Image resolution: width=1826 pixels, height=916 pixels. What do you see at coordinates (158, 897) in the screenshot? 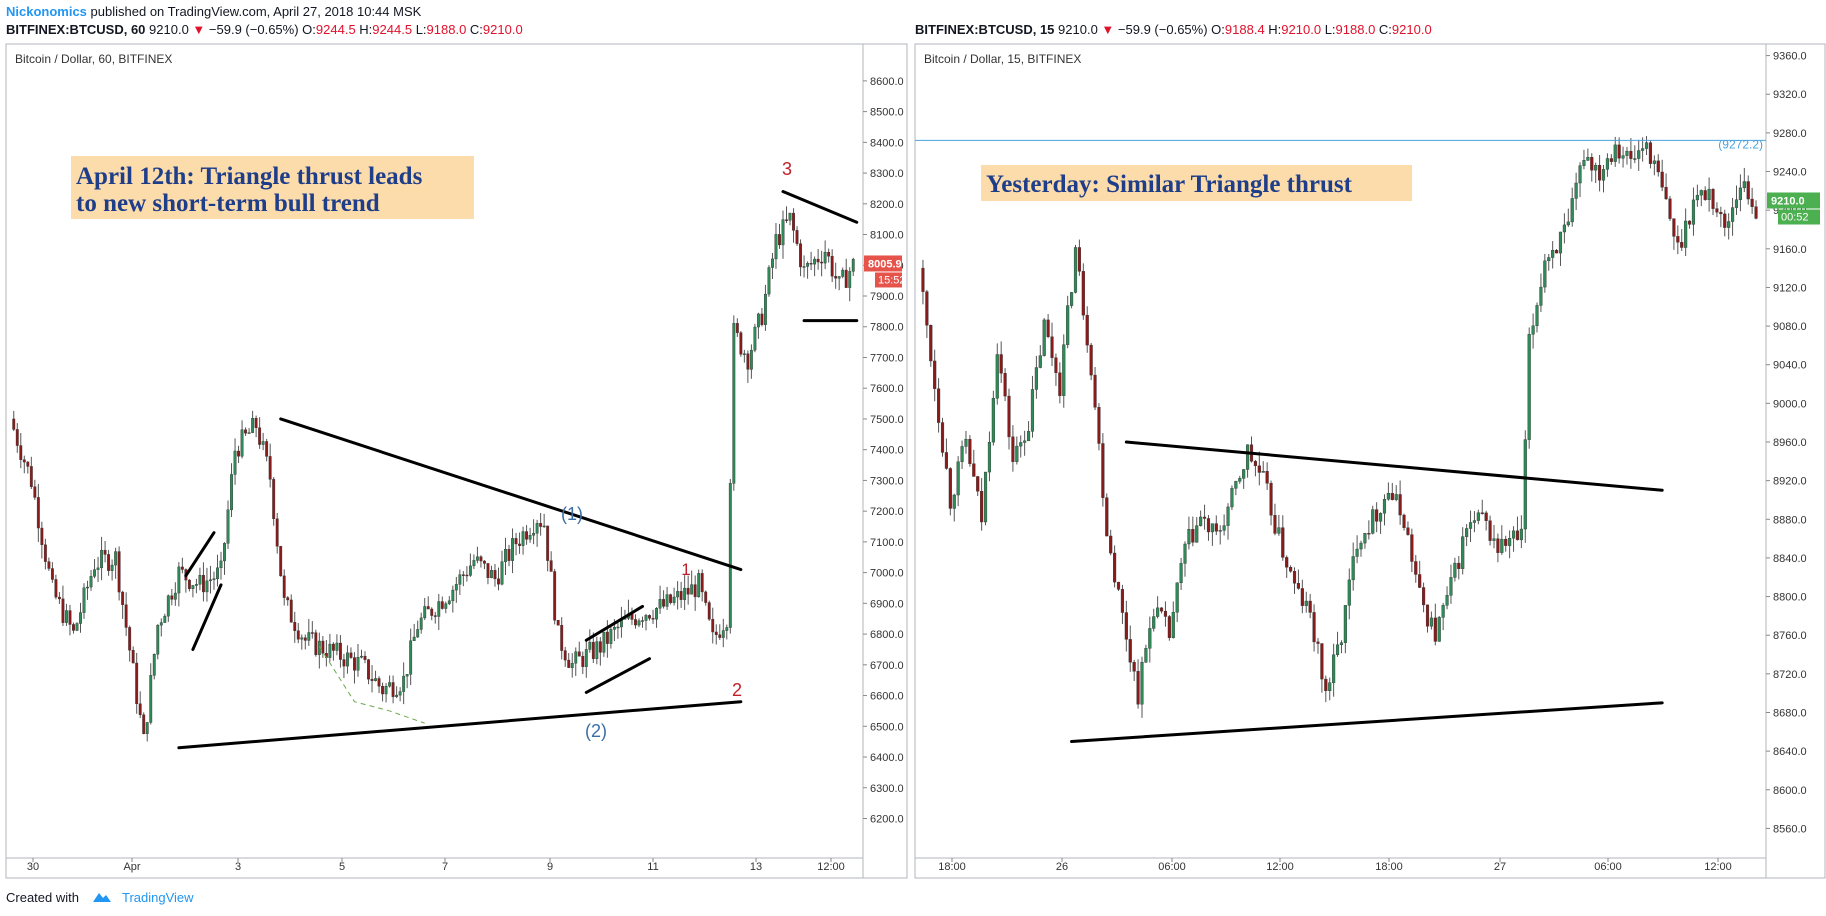
I see `tradingview-link: TradingView` at bounding box center [158, 897].